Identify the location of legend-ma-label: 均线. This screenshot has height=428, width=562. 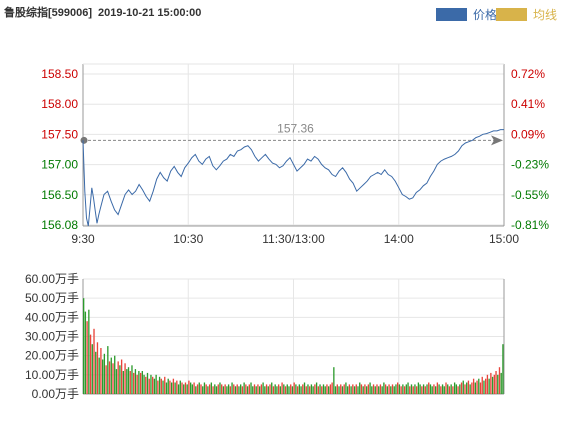
(545, 14).